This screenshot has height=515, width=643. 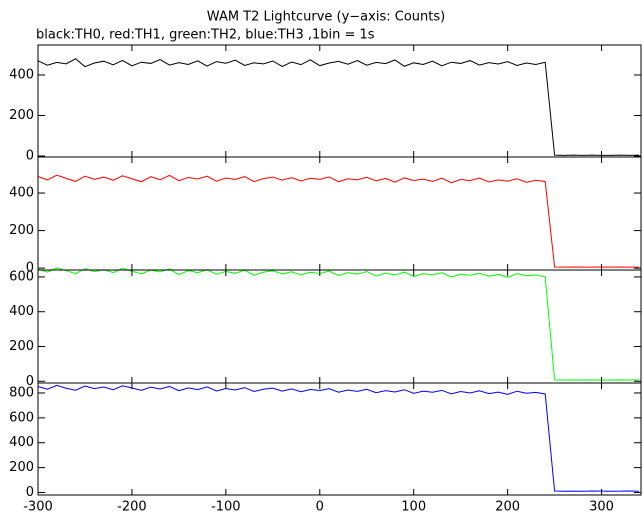 I want to click on y-tick-label: 800, so click(x=21, y=392).